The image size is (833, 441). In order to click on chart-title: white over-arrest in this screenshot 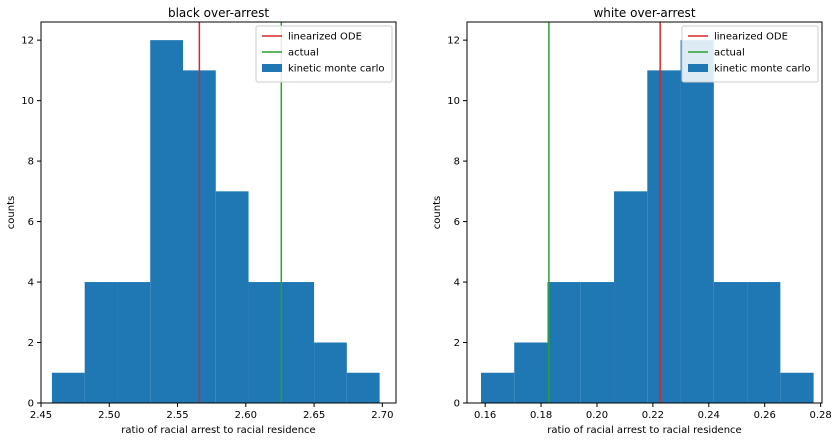, I will do `click(644, 13)`.